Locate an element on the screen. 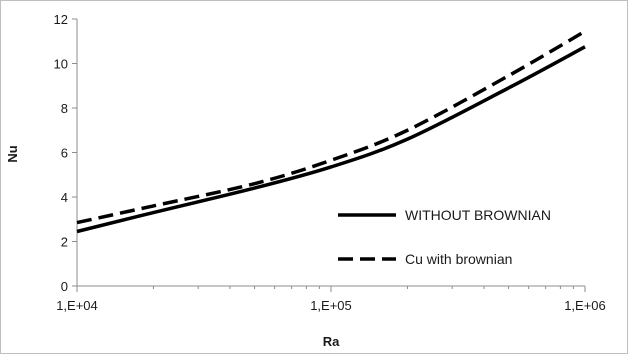 The image size is (628, 354). y-tick-label: 6 is located at coordinates (64, 153).